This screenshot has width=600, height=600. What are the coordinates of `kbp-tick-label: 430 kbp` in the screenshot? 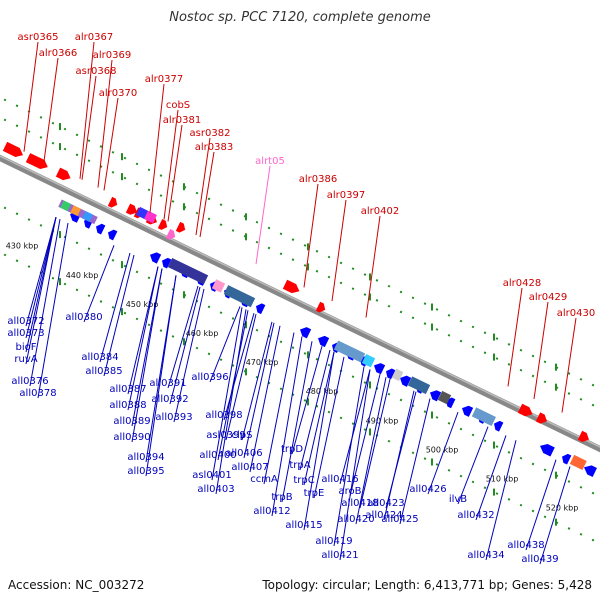 It's located at (22, 246).